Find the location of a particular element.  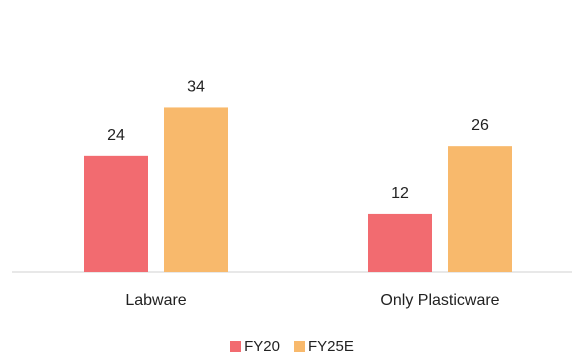

data-label-fy20-0: 24 is located at coordinates (116, 135).